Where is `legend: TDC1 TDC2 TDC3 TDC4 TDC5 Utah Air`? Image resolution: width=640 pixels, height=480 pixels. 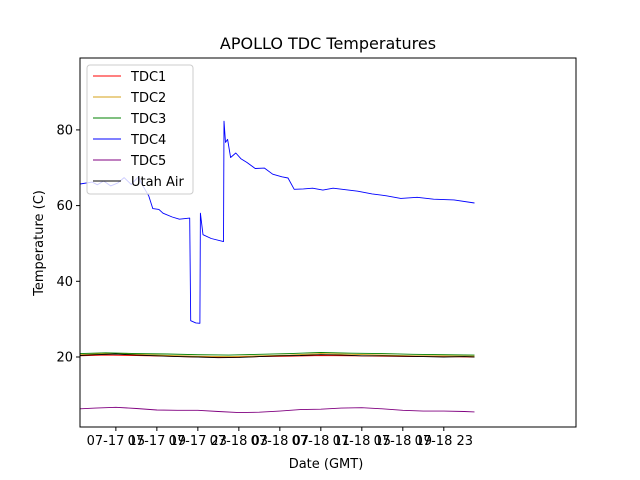
legend: TDC1 TDC2 TDC3 TDC4 TDC5 Utah Air is located at coordinates (140, 129).